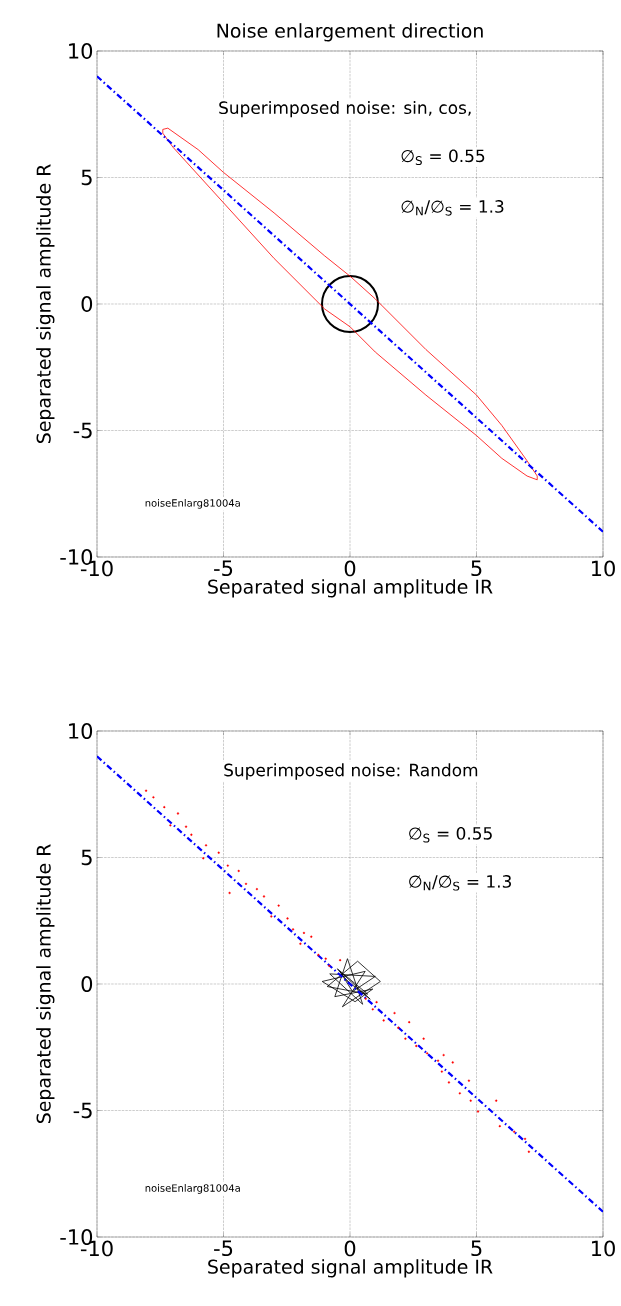  I want to click on annotation: Superimposed noise: sin, cos,, so click(345, 109).